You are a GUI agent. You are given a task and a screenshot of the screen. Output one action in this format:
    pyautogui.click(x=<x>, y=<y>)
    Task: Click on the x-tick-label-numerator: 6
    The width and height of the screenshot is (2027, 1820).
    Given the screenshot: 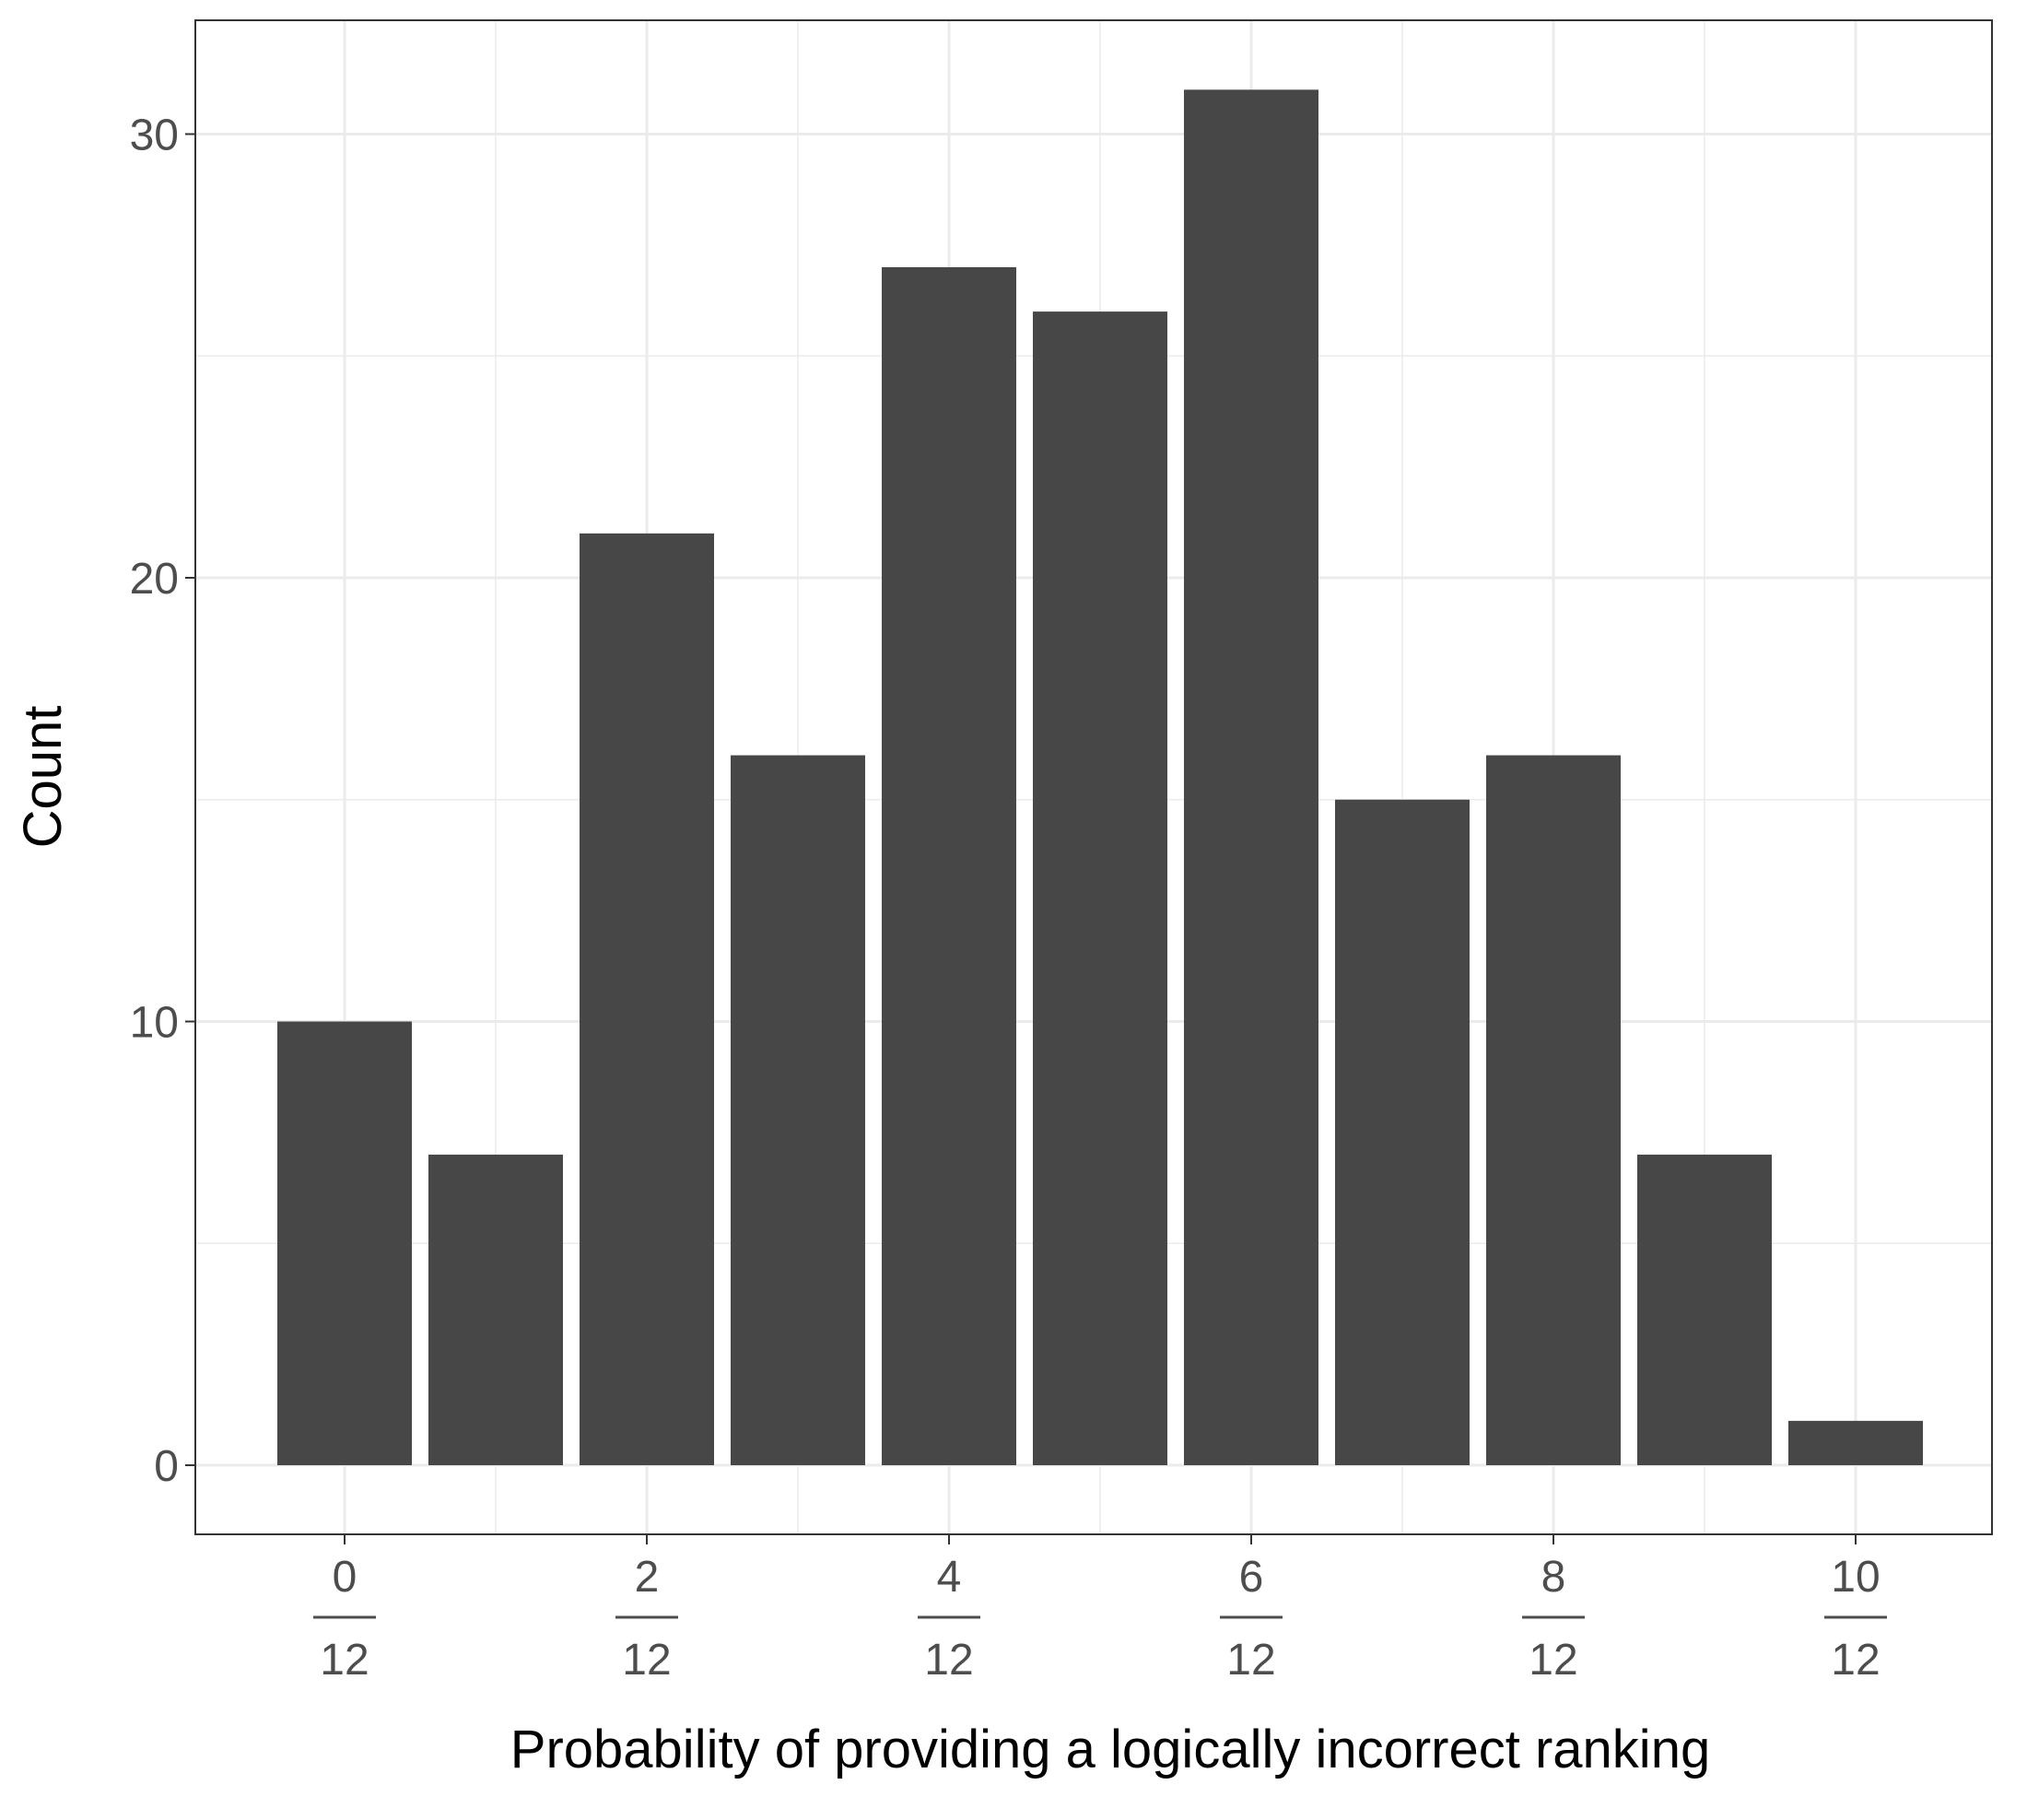 What is the action you would take?
    pyautogui.click(x=1251, y=1577)
    